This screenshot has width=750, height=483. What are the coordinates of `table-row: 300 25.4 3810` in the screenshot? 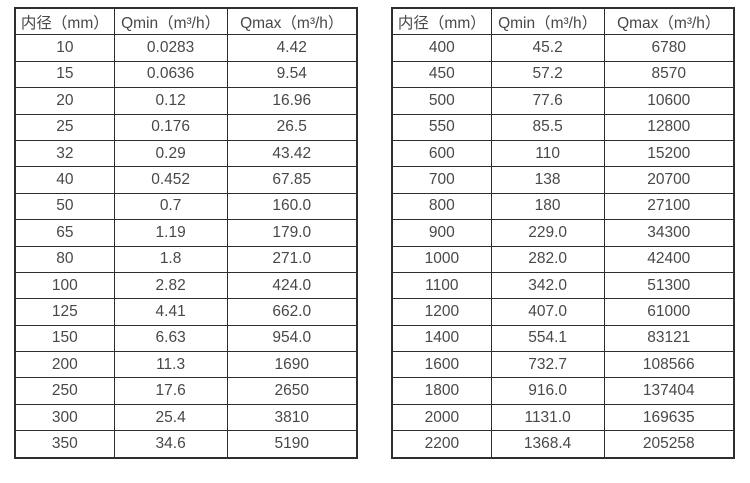 It's located at (186, 417).